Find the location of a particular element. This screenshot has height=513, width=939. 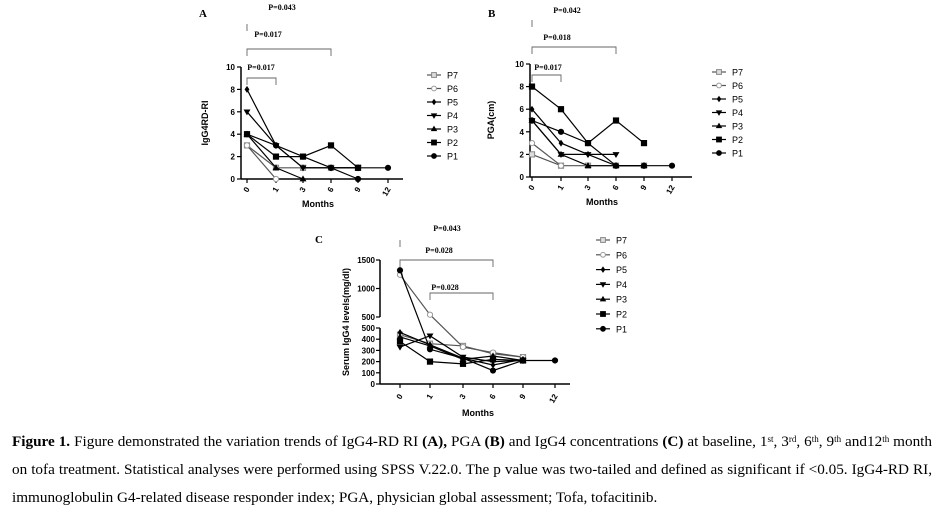

p-value-label: P=0.043 is located at coordinates (446, 228).